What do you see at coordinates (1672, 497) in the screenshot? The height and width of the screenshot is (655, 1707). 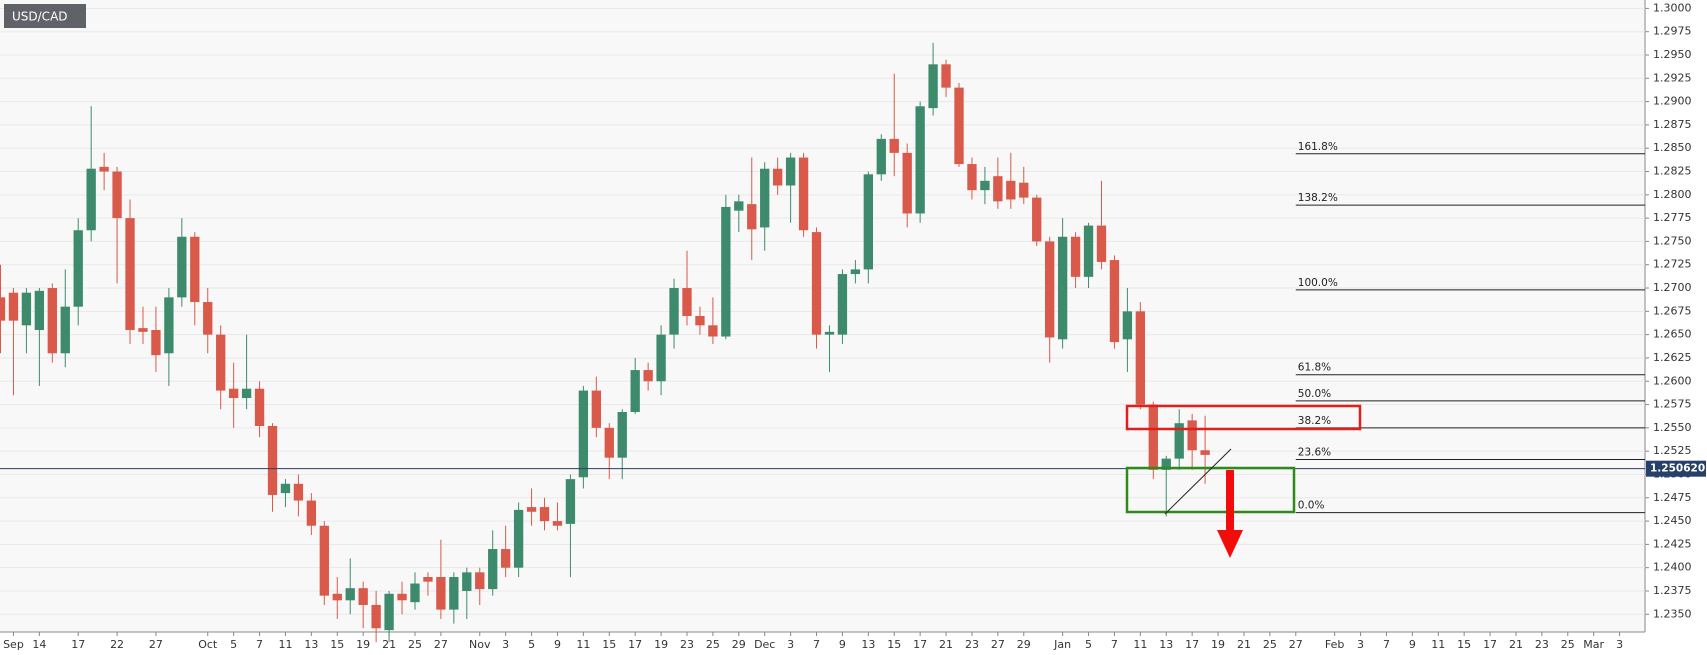 I see `y-tick-label: 1.2475` at bounding box center [1672, 497].